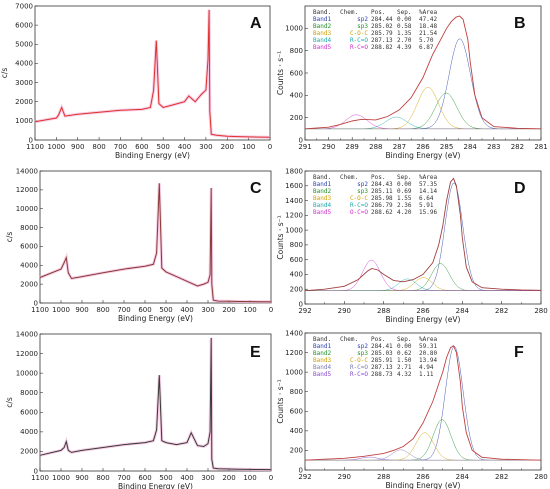 This screenshot has width=550, height=489. Describe the element at coordinates (399, 147) in the screenshot. I see `x-tick-label: 287` at that location.